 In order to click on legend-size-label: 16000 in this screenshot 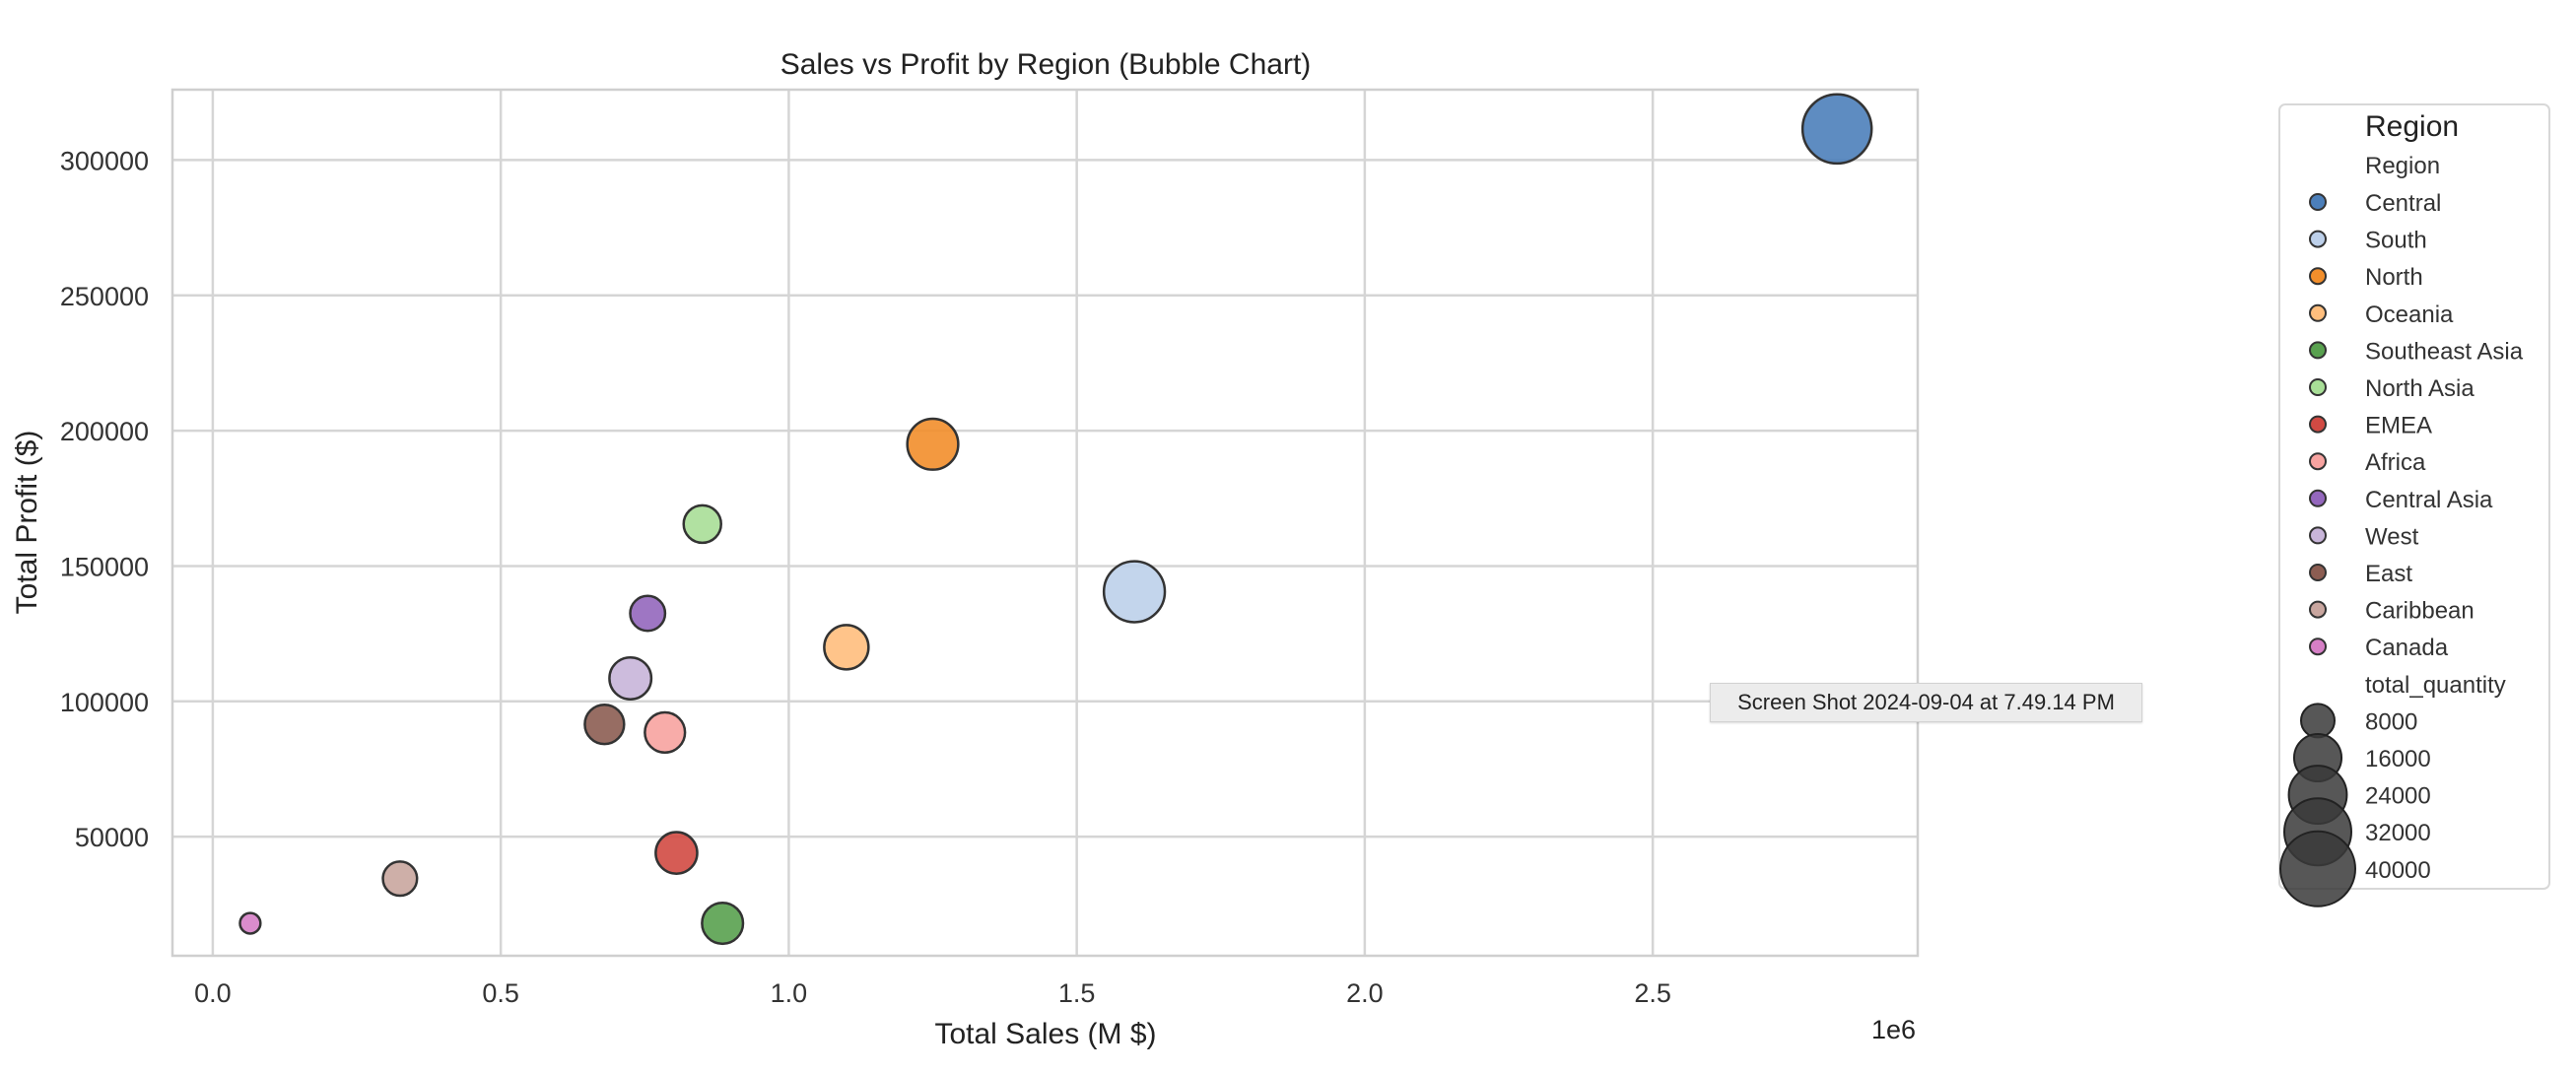, I will do `click(2398, 759)`.